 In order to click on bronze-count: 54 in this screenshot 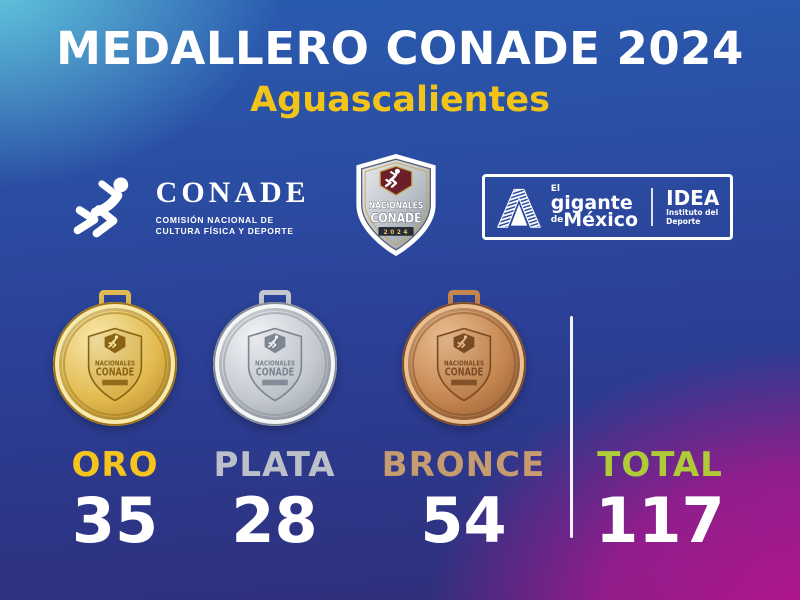, I will do `click(463, 520)`.